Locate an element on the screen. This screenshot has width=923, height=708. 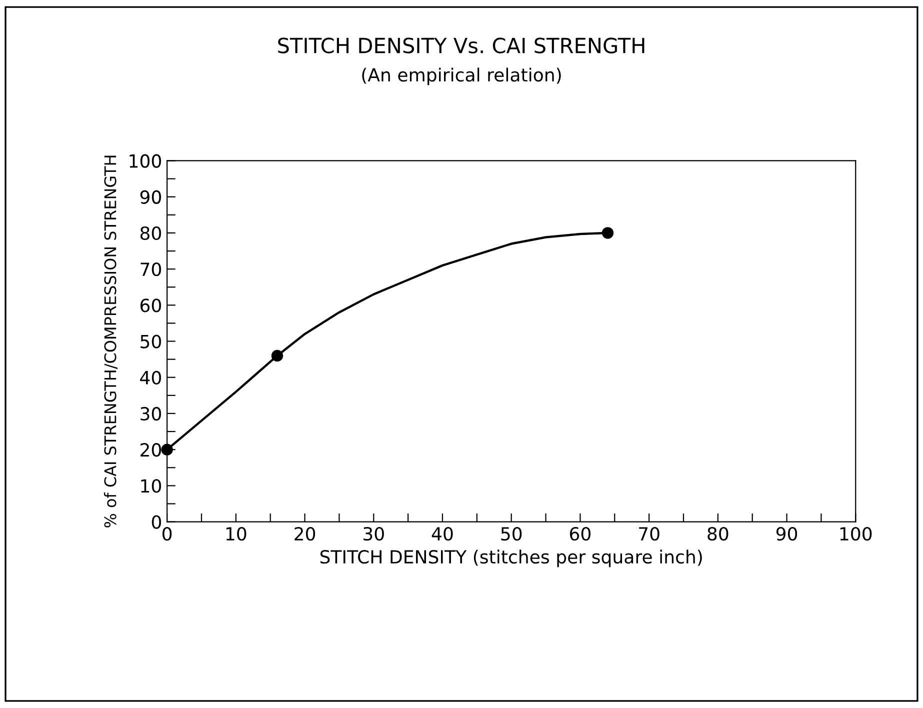
x-tick-label: 40 is located at coordinates (442, 533).